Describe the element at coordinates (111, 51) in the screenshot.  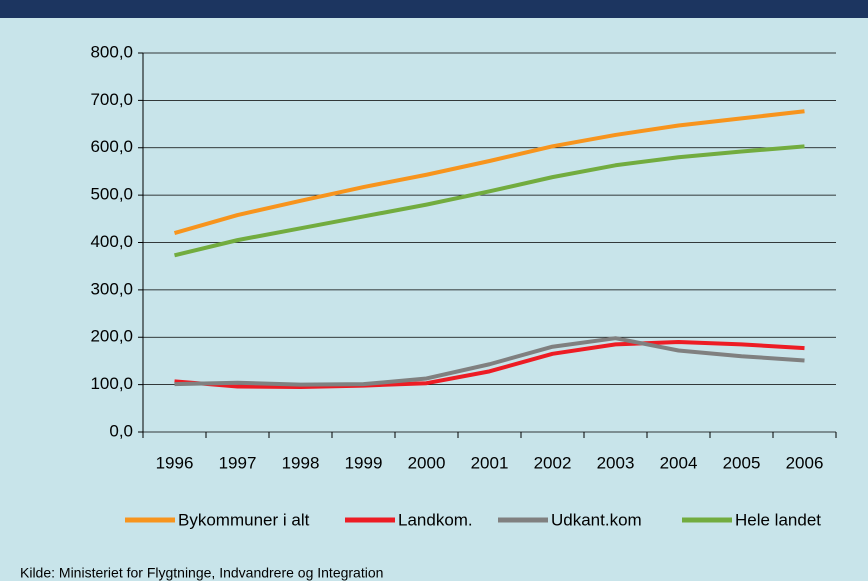
I see `y-tick-label: 800,0` at that location.